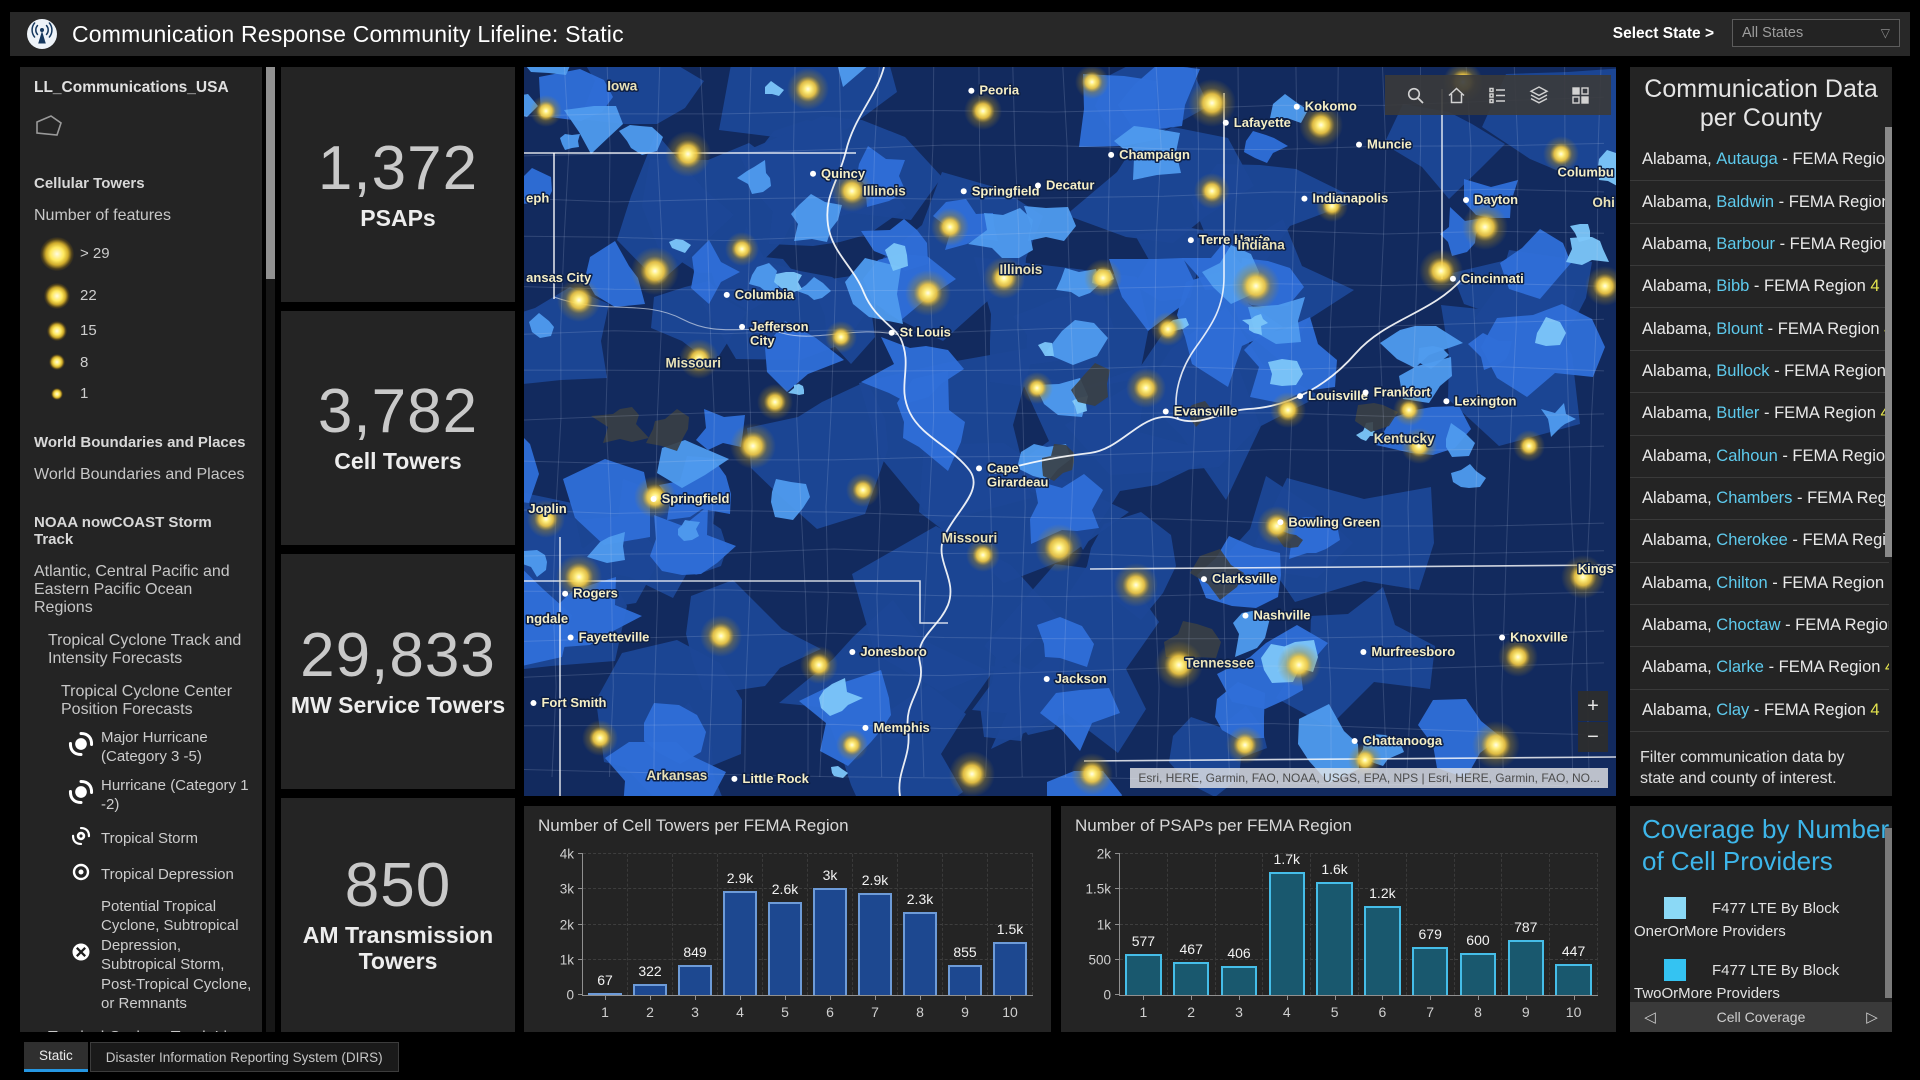  I want to click on legend-symbol-row: Hurricane (Category 1 -2), so click(143, 795).